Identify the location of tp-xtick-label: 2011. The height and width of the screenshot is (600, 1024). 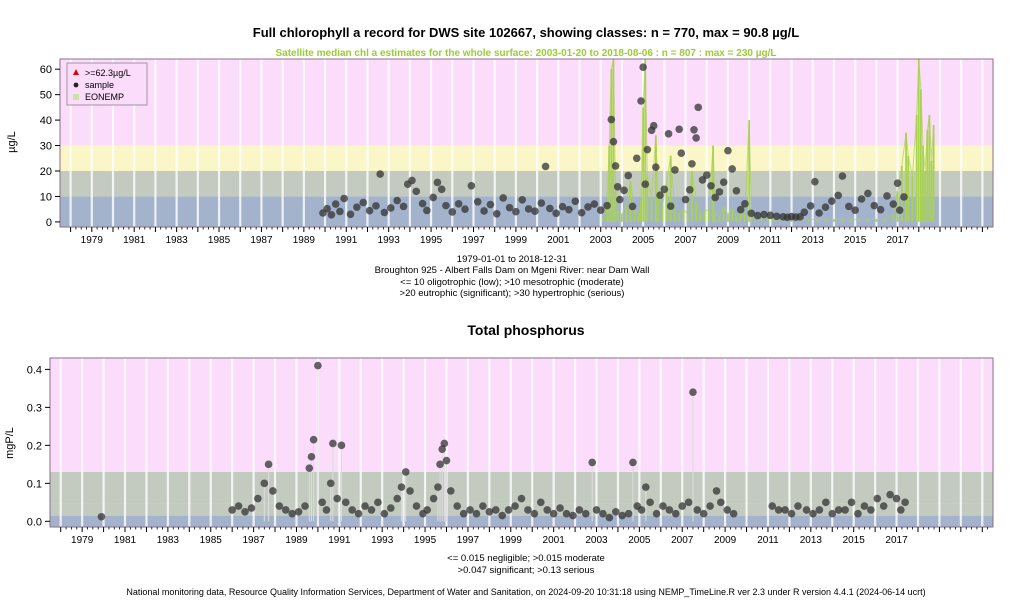
(768, 540).